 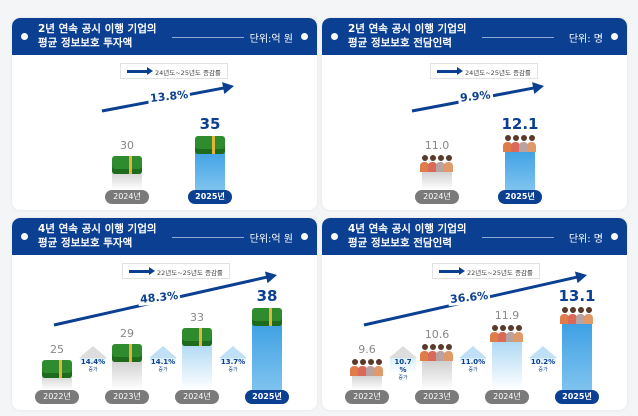 I want to click on step-change: 10.2% 증가, so click(x=543, y=359).